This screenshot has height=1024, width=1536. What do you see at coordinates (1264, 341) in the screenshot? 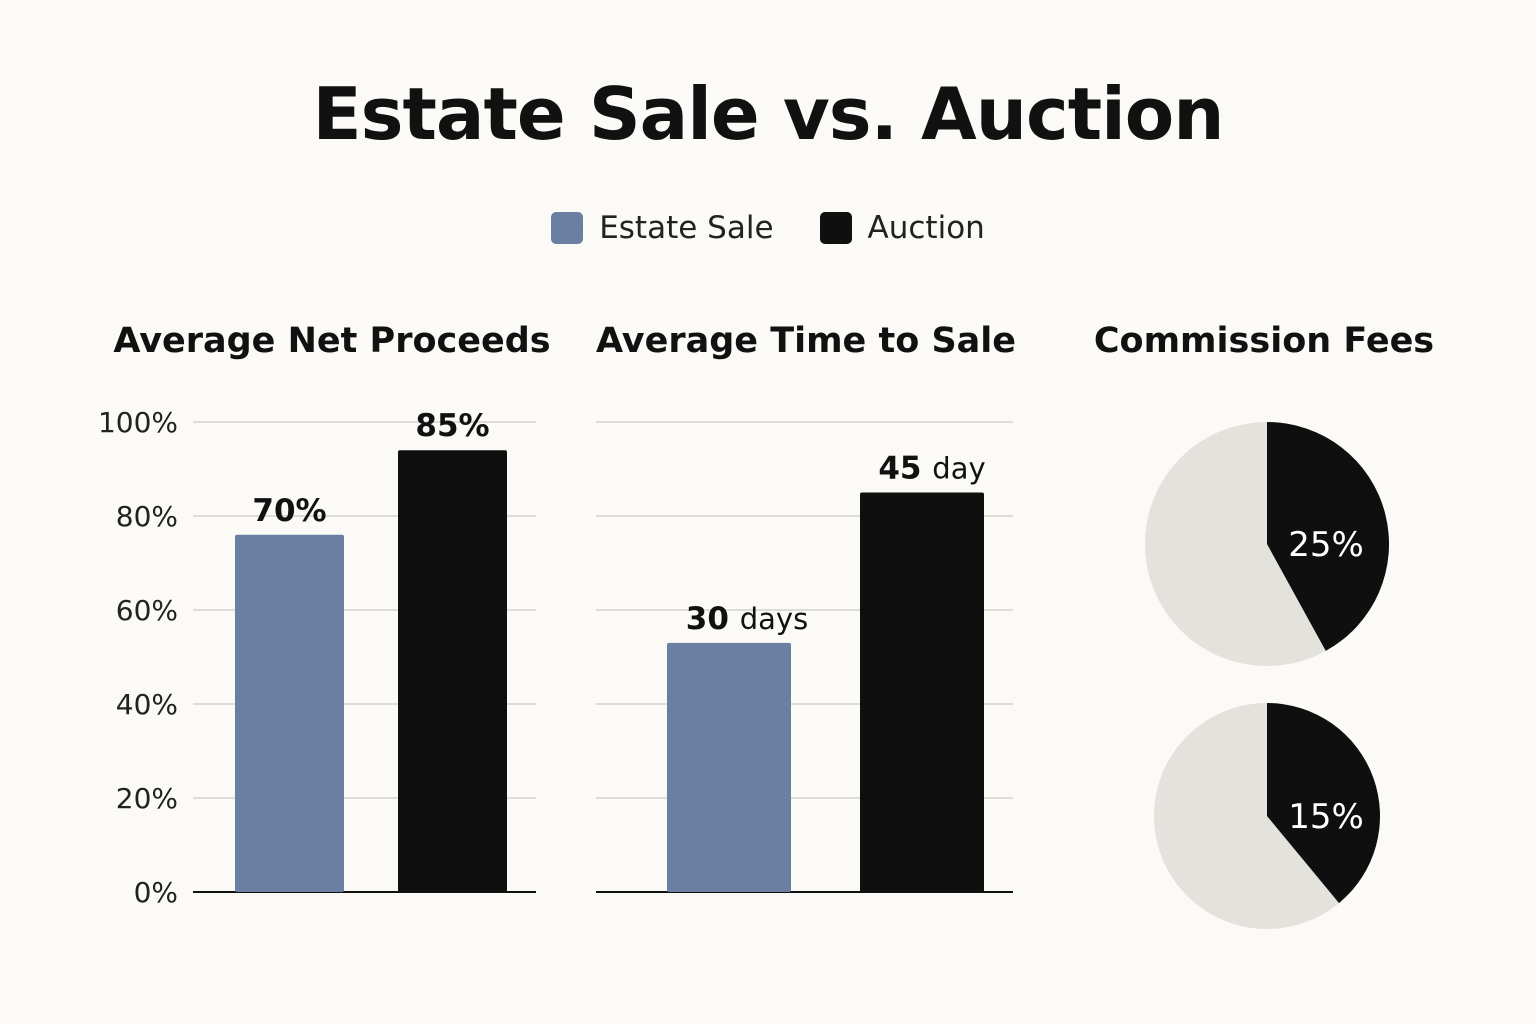
I see `panel-title-commission-fees: Commission Fees` at bounding box center [1264, 341].